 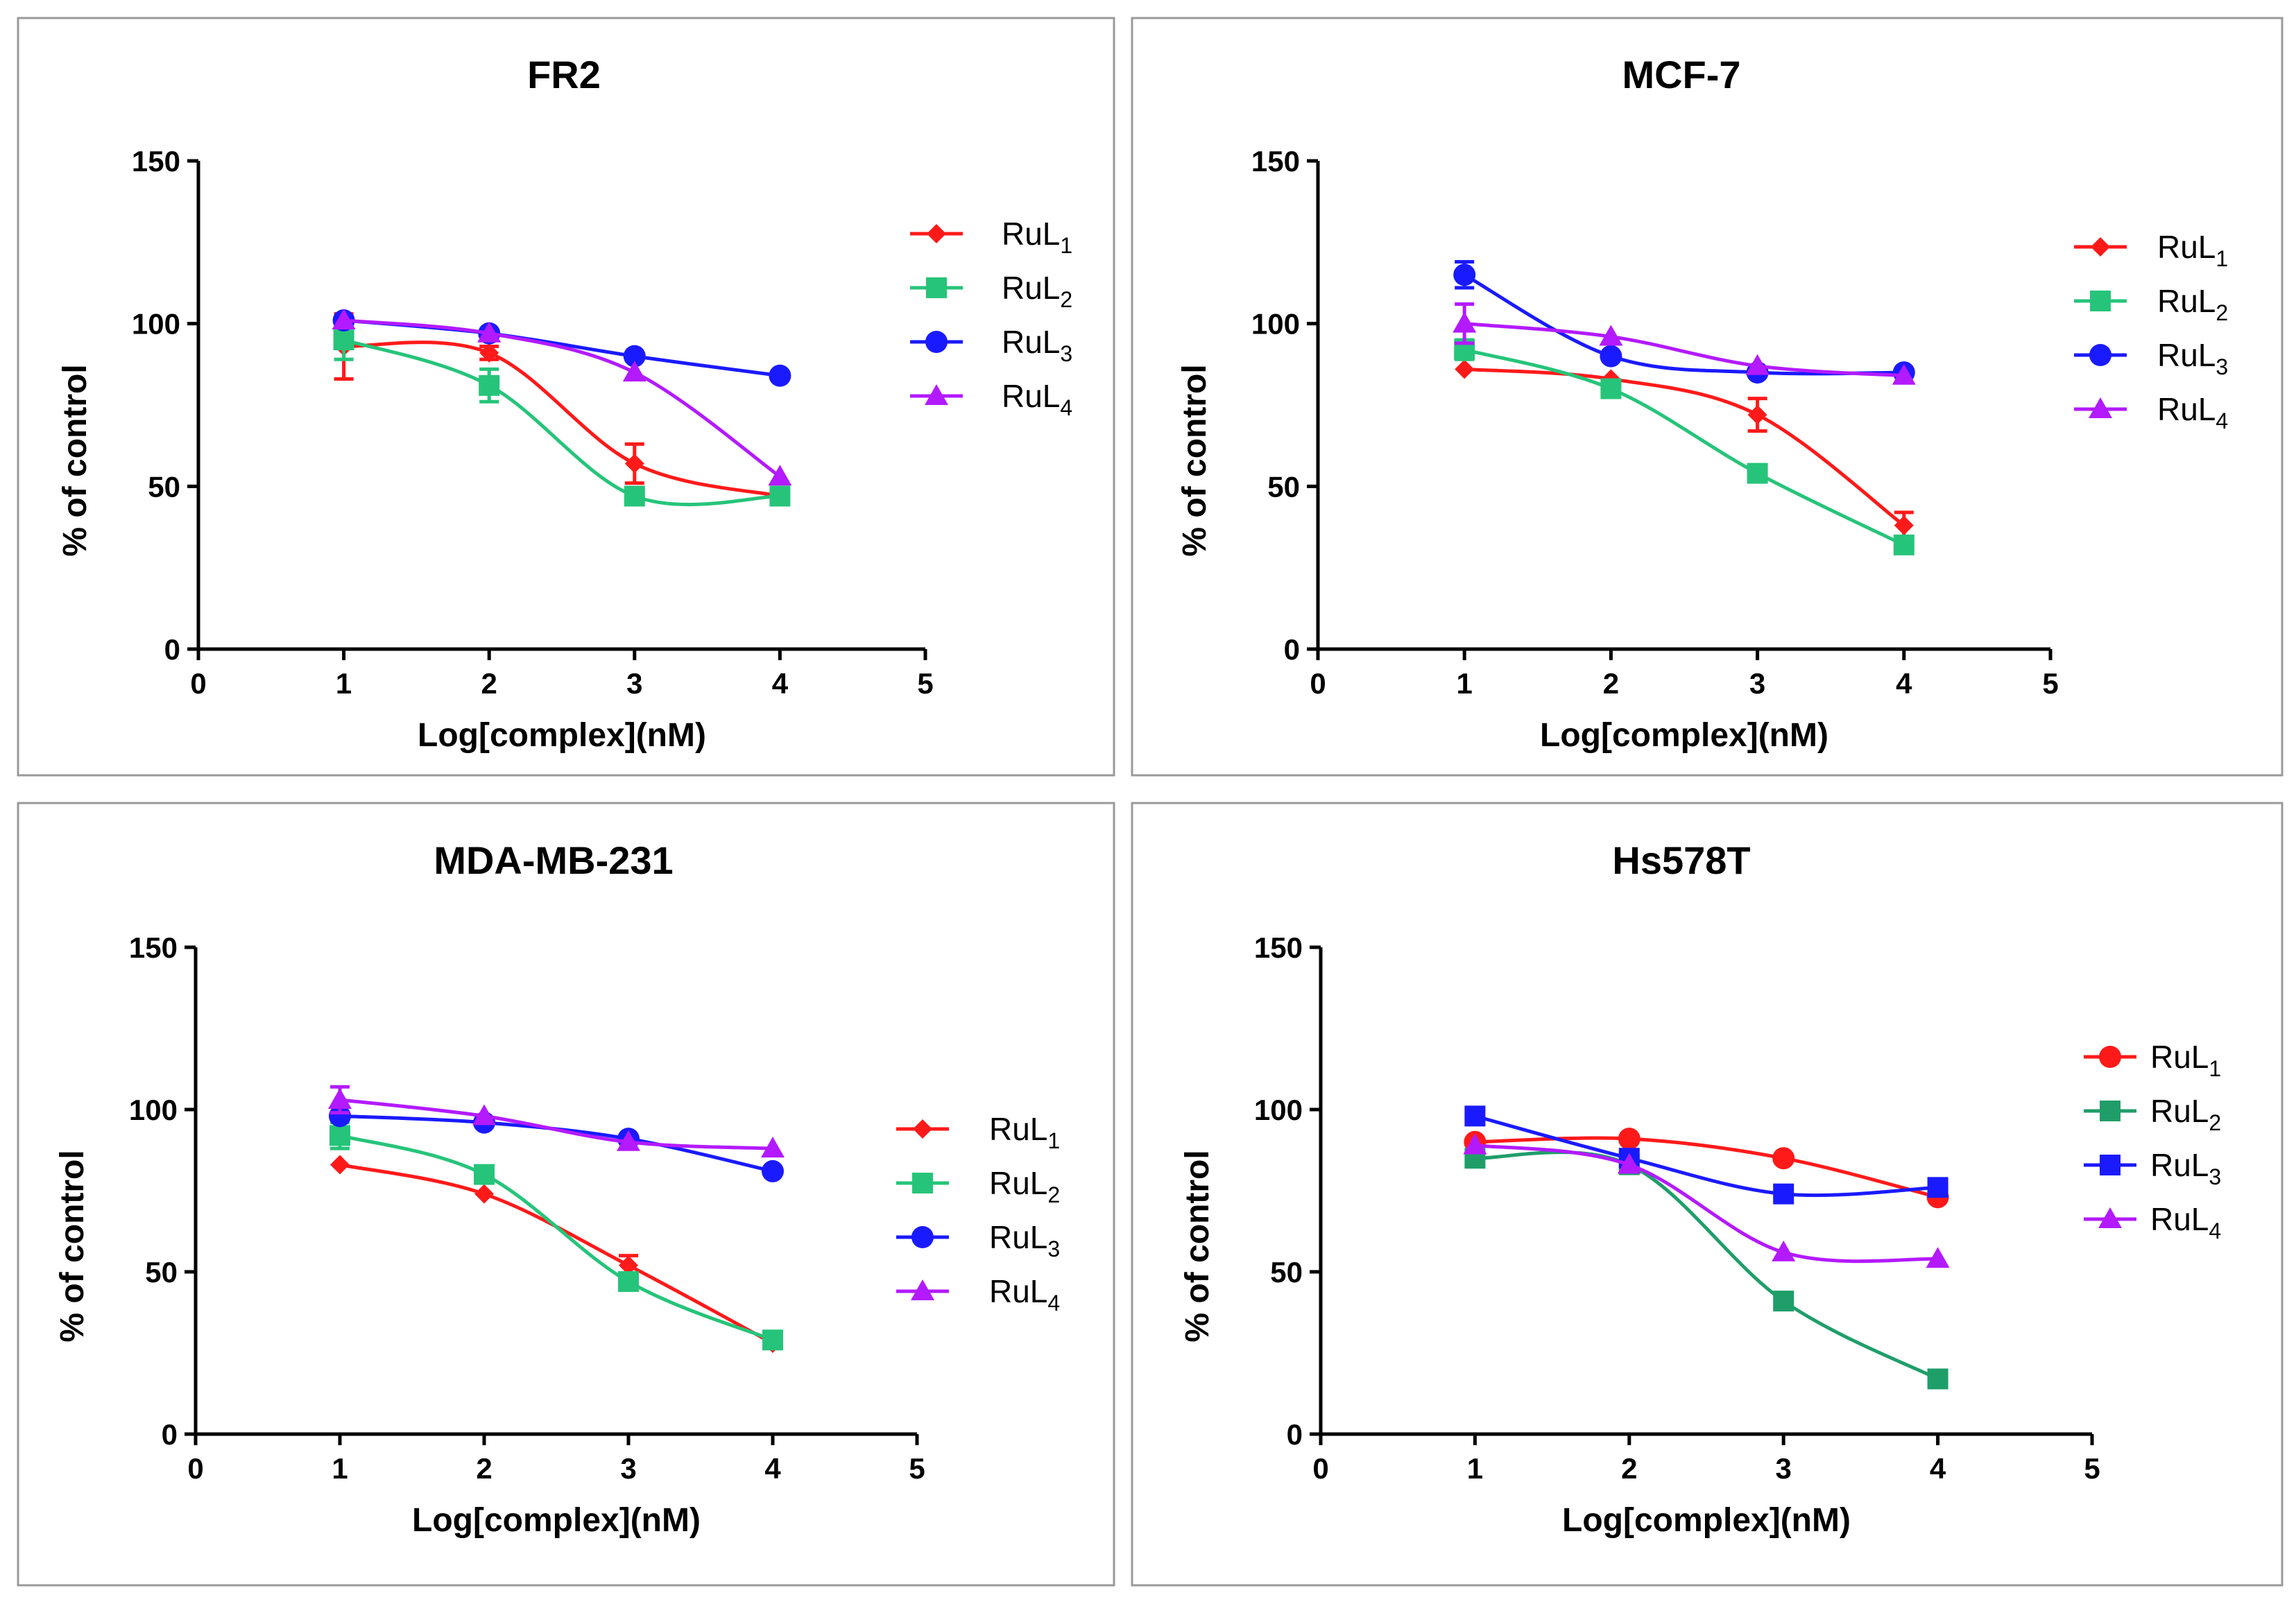 I want to click on series-1: RuL2, so click(x=702, y=388).